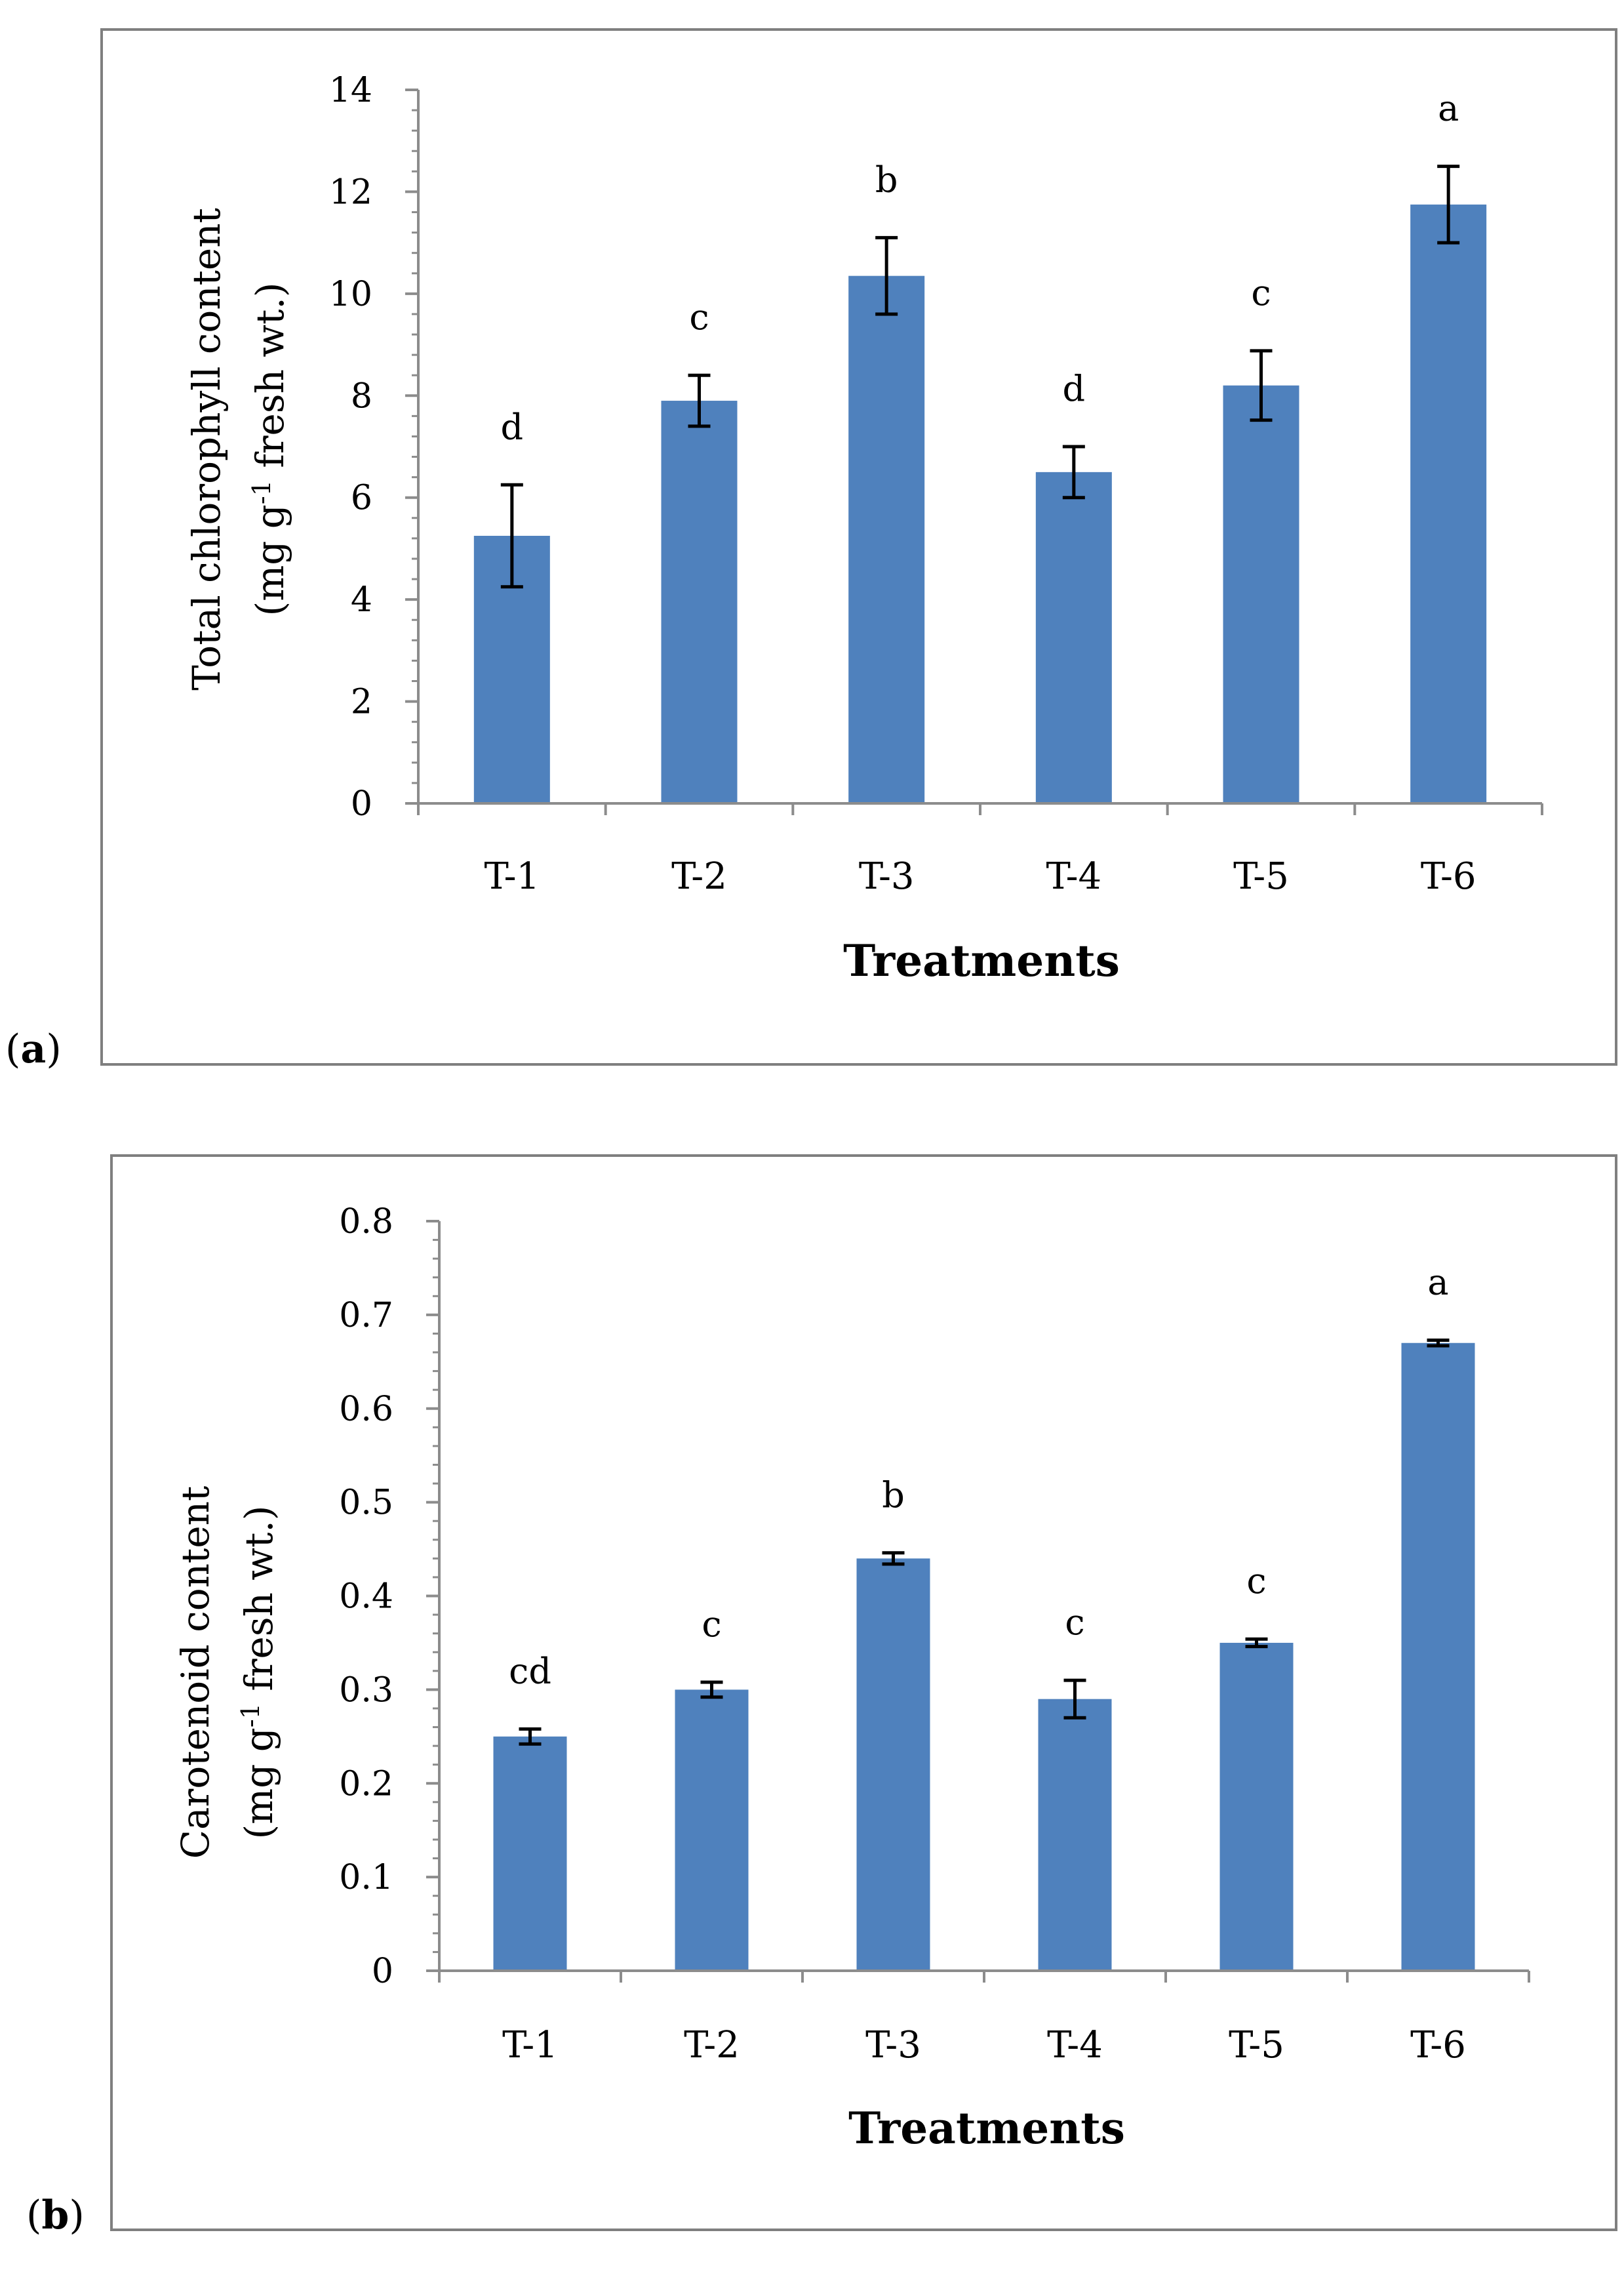  I want to click on panel-b-y-tick-label: 0.5, so click(366, 1503).